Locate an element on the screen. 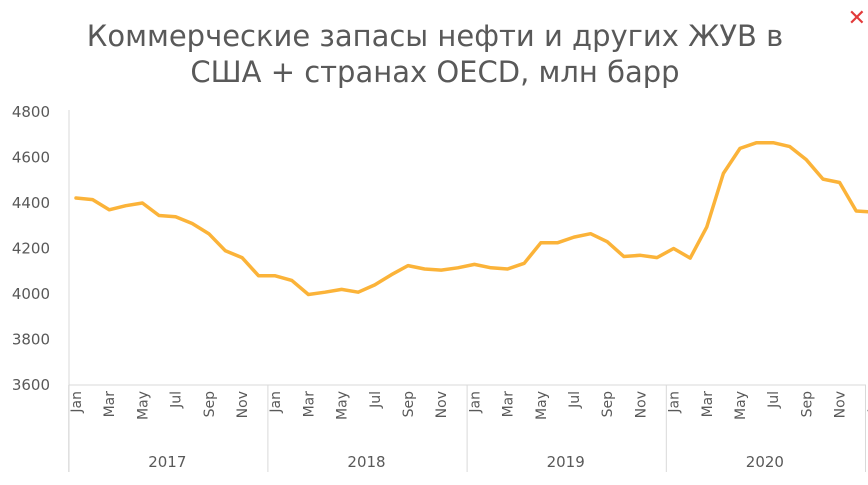 The image size is (868, 485). y-tick-label: 4000 is located at coordinates (31, 294).